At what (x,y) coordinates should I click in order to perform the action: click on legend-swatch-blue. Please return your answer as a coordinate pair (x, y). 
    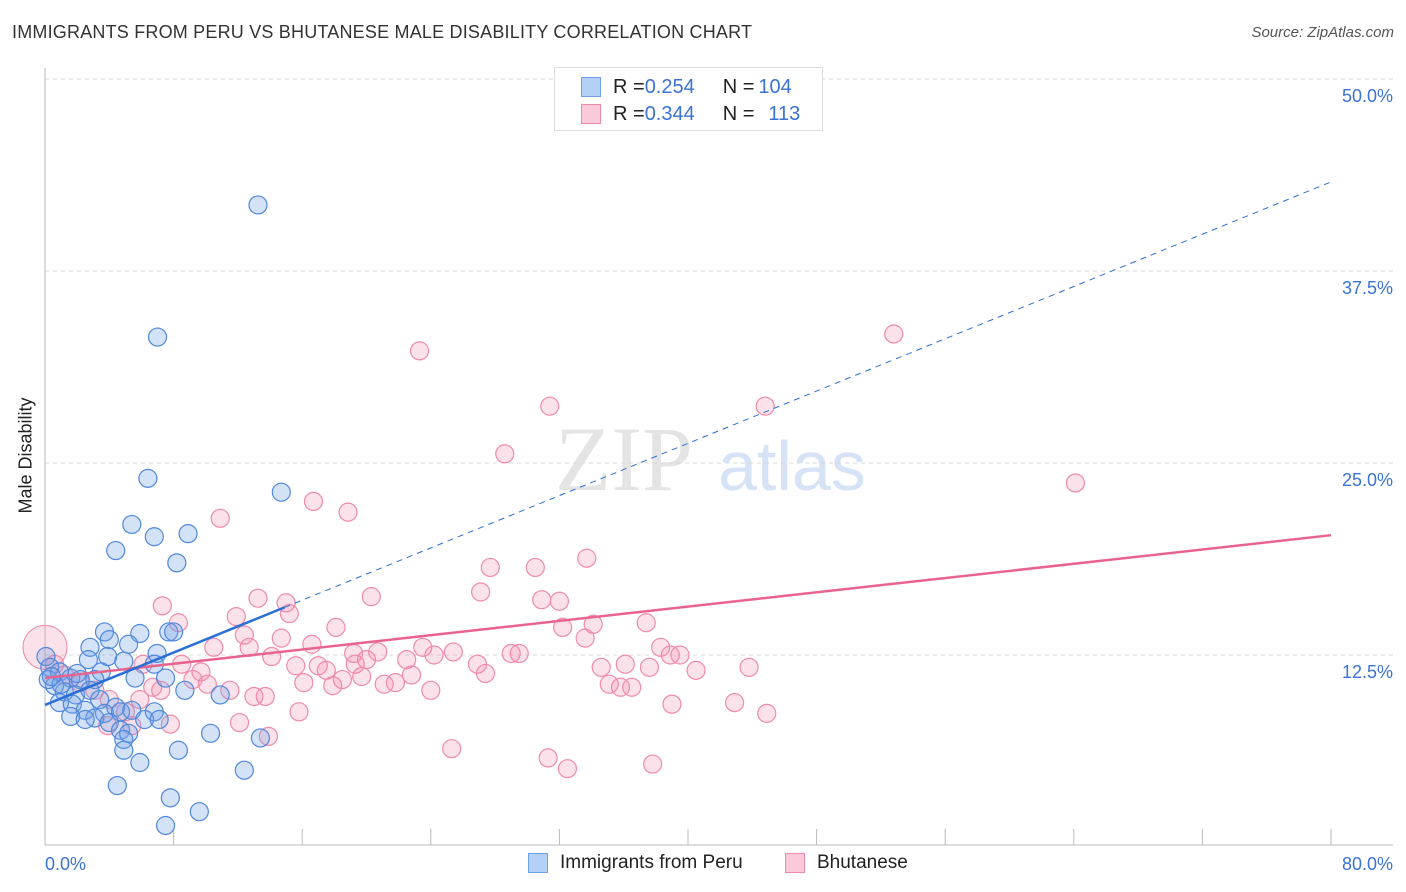
    Looking at the image, I should click on (538, 863).